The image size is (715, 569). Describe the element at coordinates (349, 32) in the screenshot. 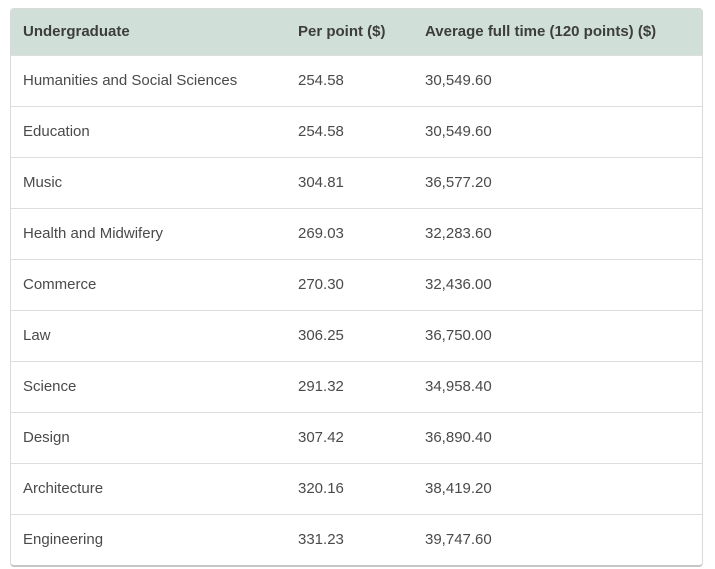

I see `column-header-per-point: Per point ($)` at that location.